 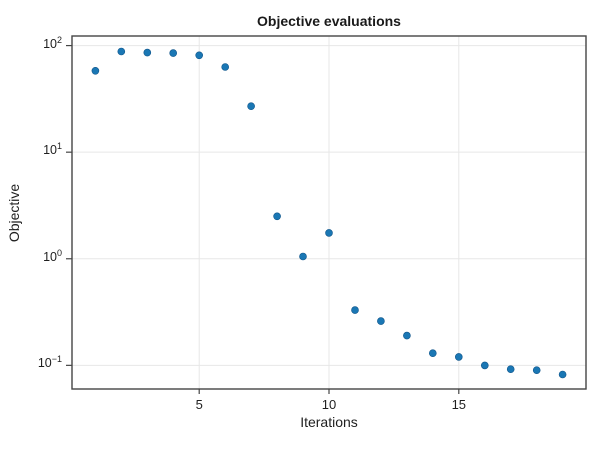 I want to click on x-tick-label: 15, so click(x=459, y=404).